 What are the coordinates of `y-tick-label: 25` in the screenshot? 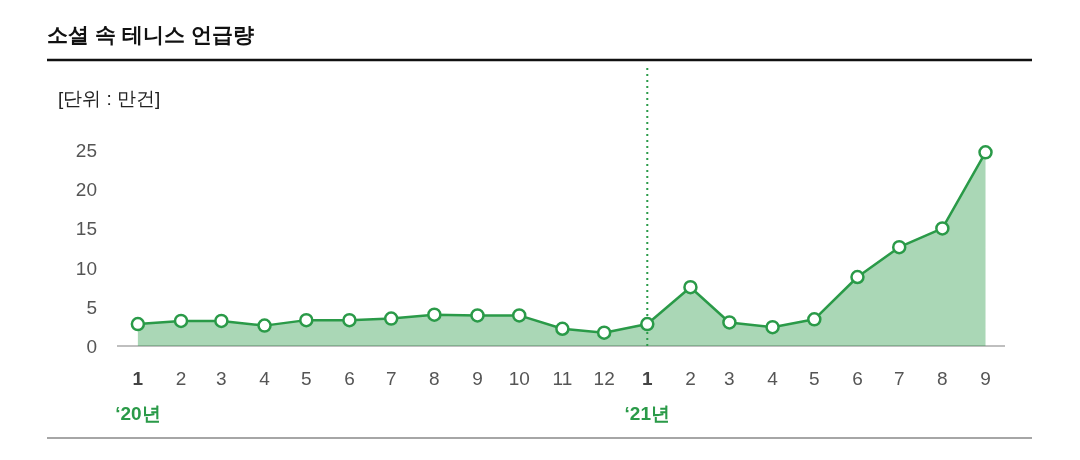 It's located at (86, 150).